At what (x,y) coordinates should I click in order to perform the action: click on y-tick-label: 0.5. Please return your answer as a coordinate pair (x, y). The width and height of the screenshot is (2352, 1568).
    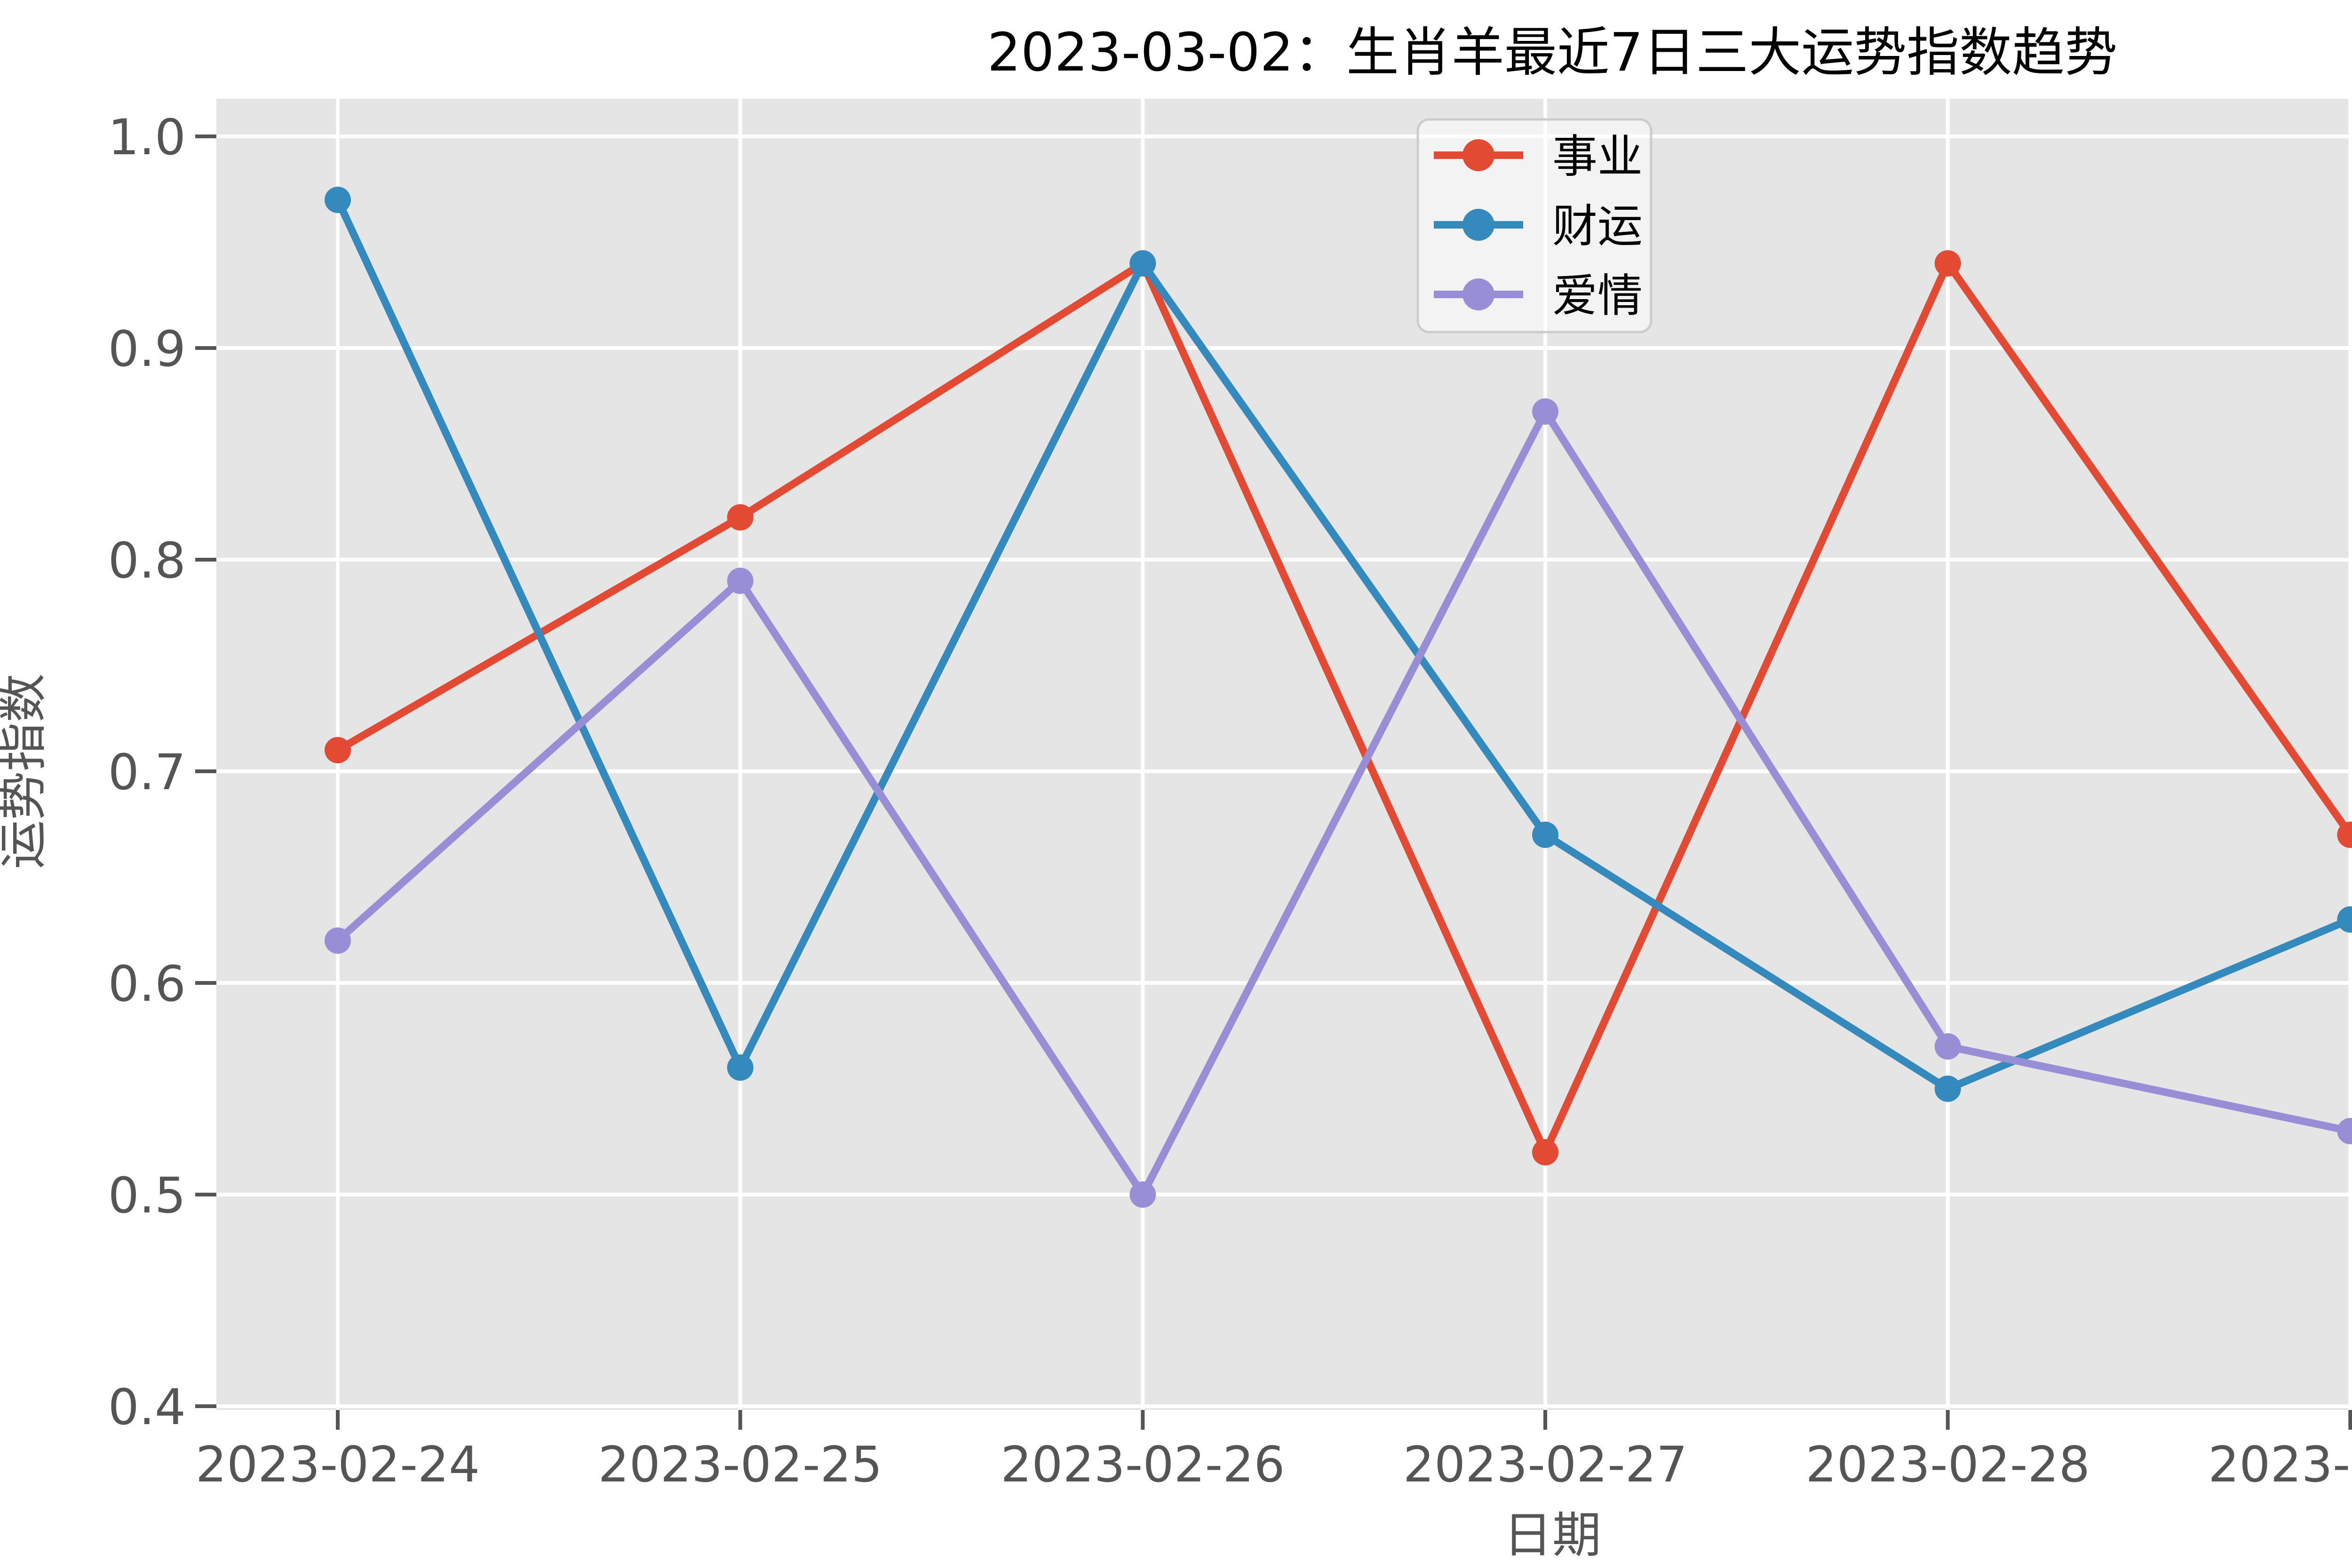
    Looking at the image, I should click on (147, 1195).